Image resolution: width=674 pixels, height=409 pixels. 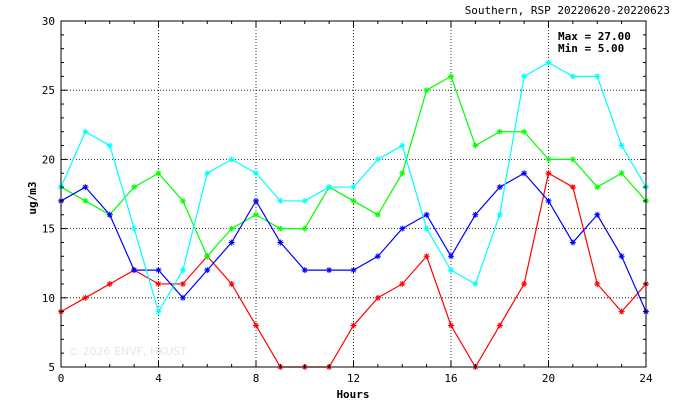 I want to click on max-label: Max = 27.00, so click(x=594, y=36).